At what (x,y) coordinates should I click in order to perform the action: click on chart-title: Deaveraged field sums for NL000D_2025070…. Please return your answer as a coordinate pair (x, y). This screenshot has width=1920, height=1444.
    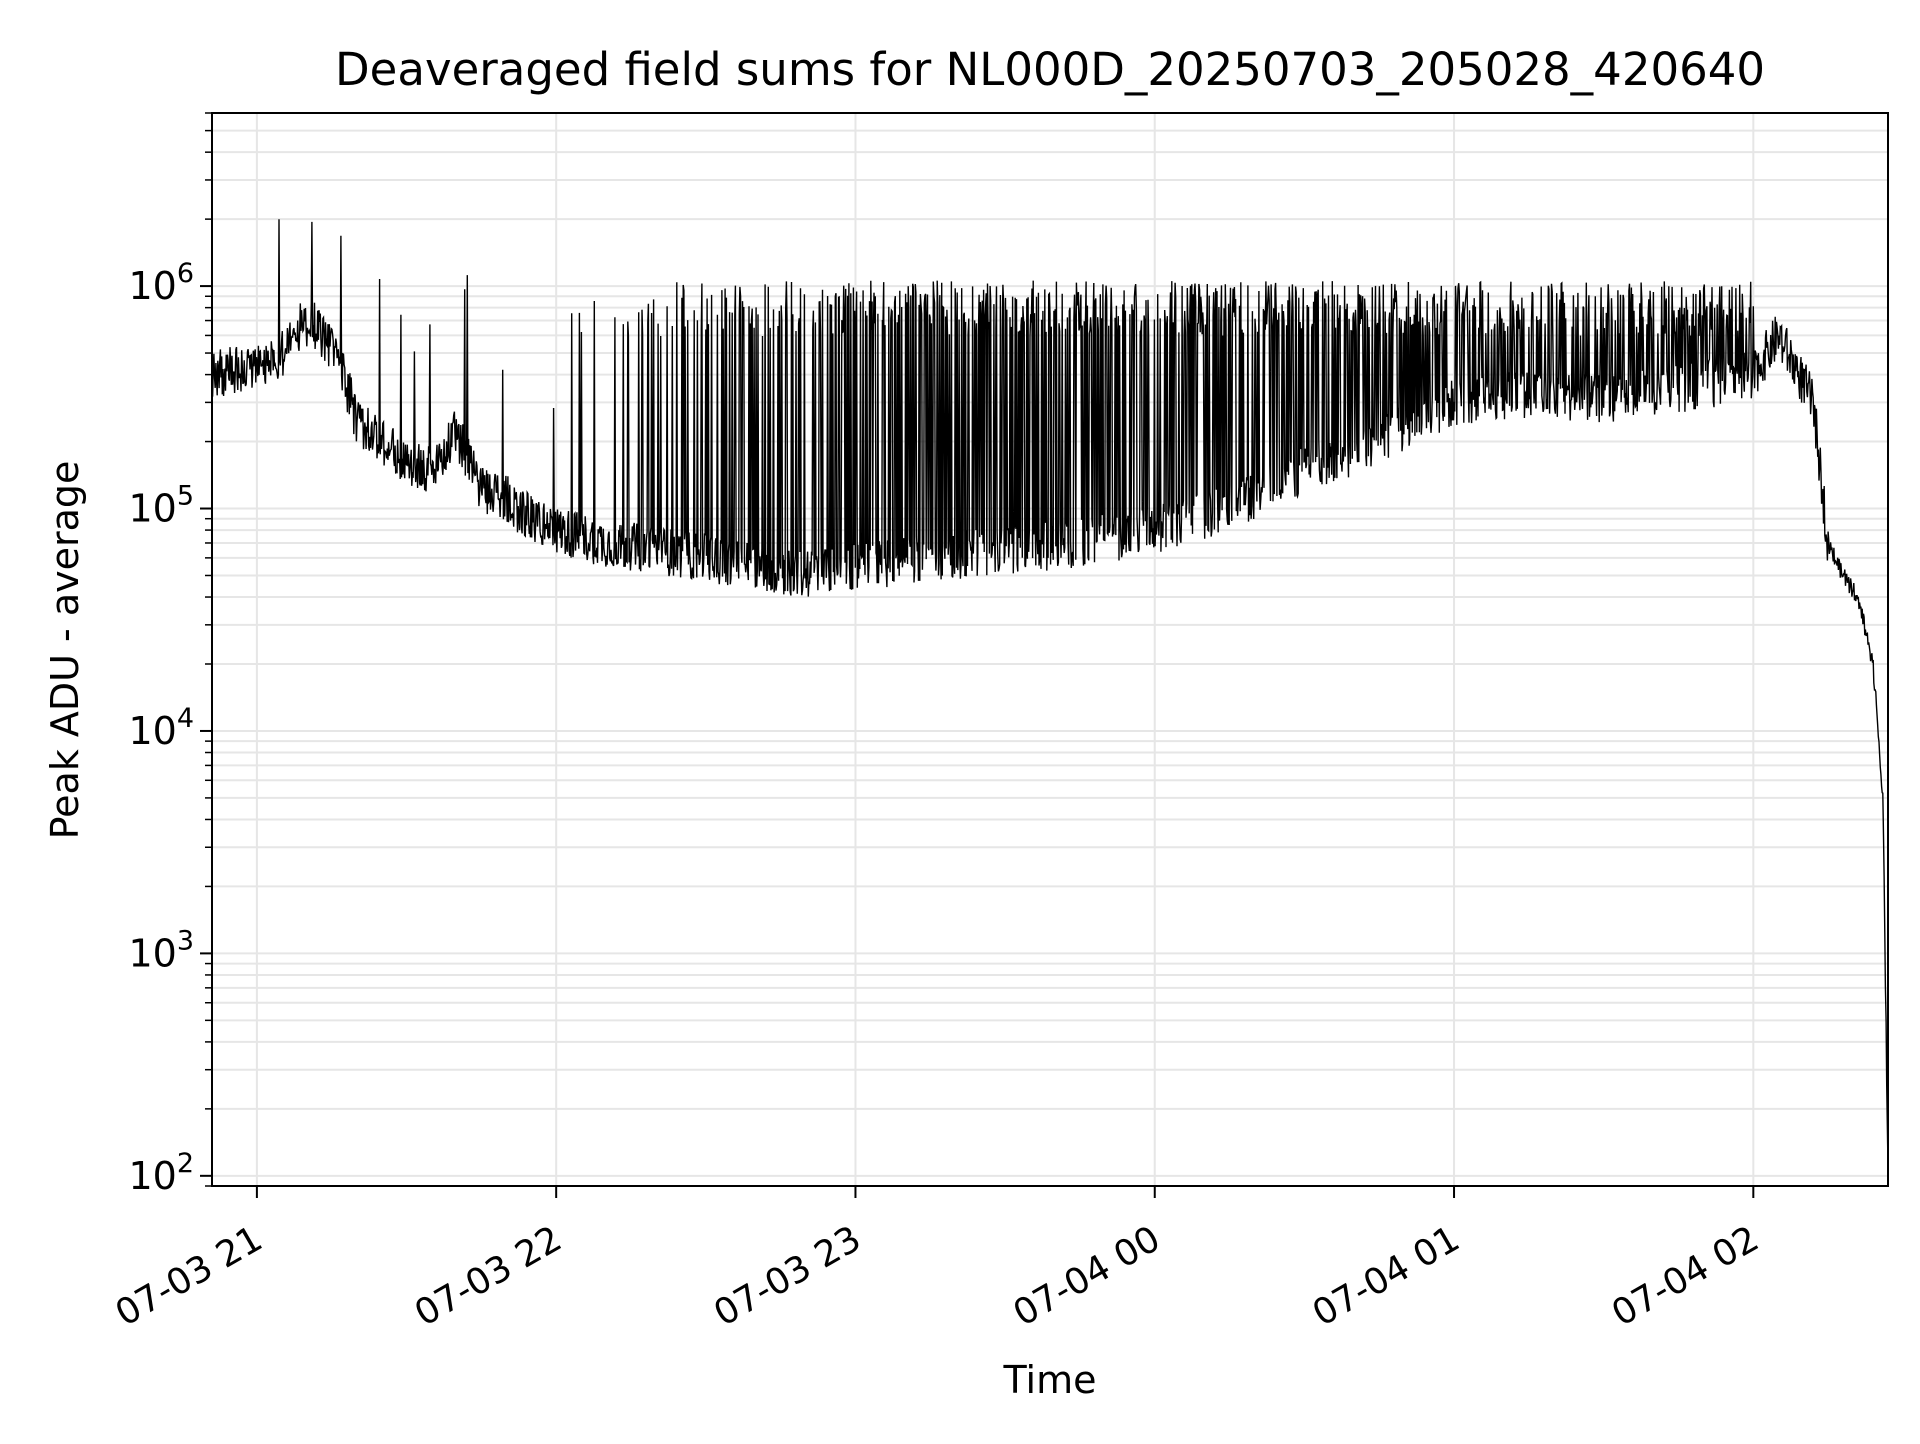
    Looking at the image, I should click on (1050, 69).